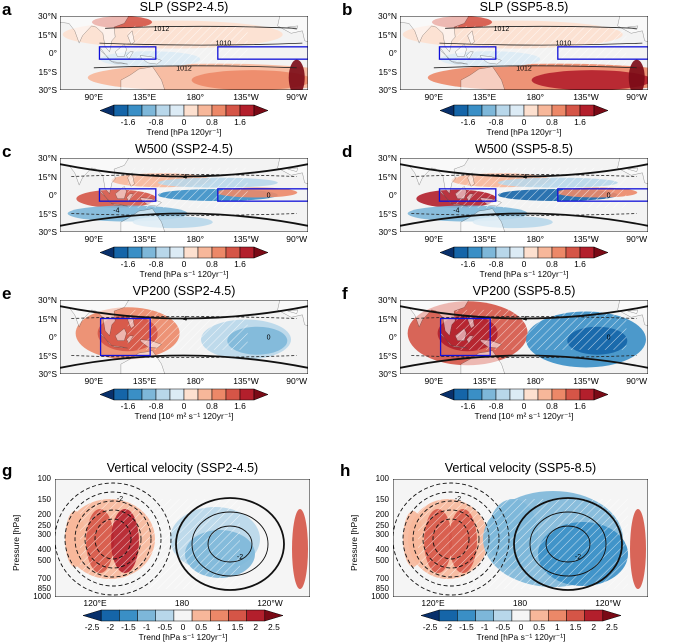  I want to click on panel-title: VP200 (SSP5-8.5), so click(524, 291).